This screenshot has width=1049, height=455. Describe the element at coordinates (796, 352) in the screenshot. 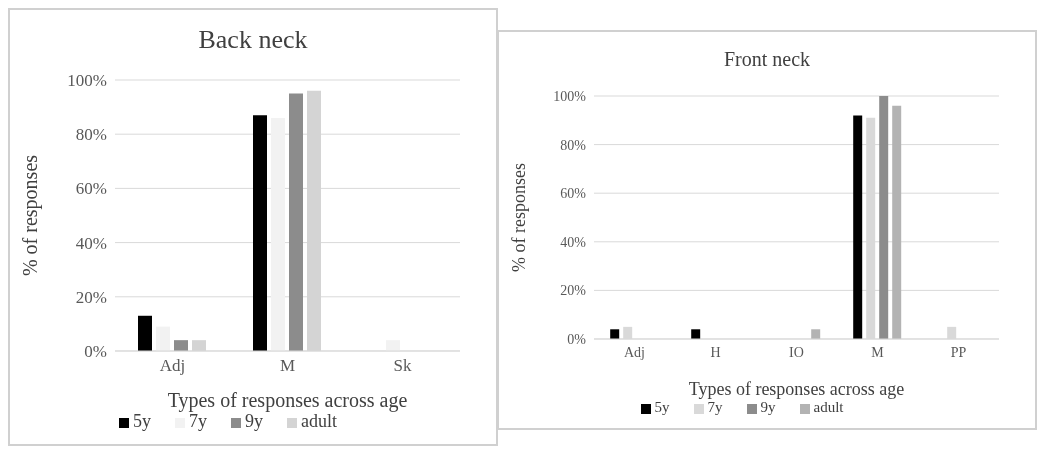

I see `x-tick-label: IO` at that location.